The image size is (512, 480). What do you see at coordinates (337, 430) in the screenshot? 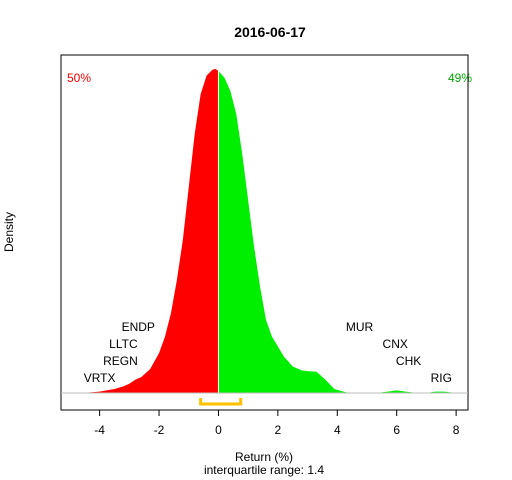
I see `x-tick-label: 4` at bounding box center [337, 430].